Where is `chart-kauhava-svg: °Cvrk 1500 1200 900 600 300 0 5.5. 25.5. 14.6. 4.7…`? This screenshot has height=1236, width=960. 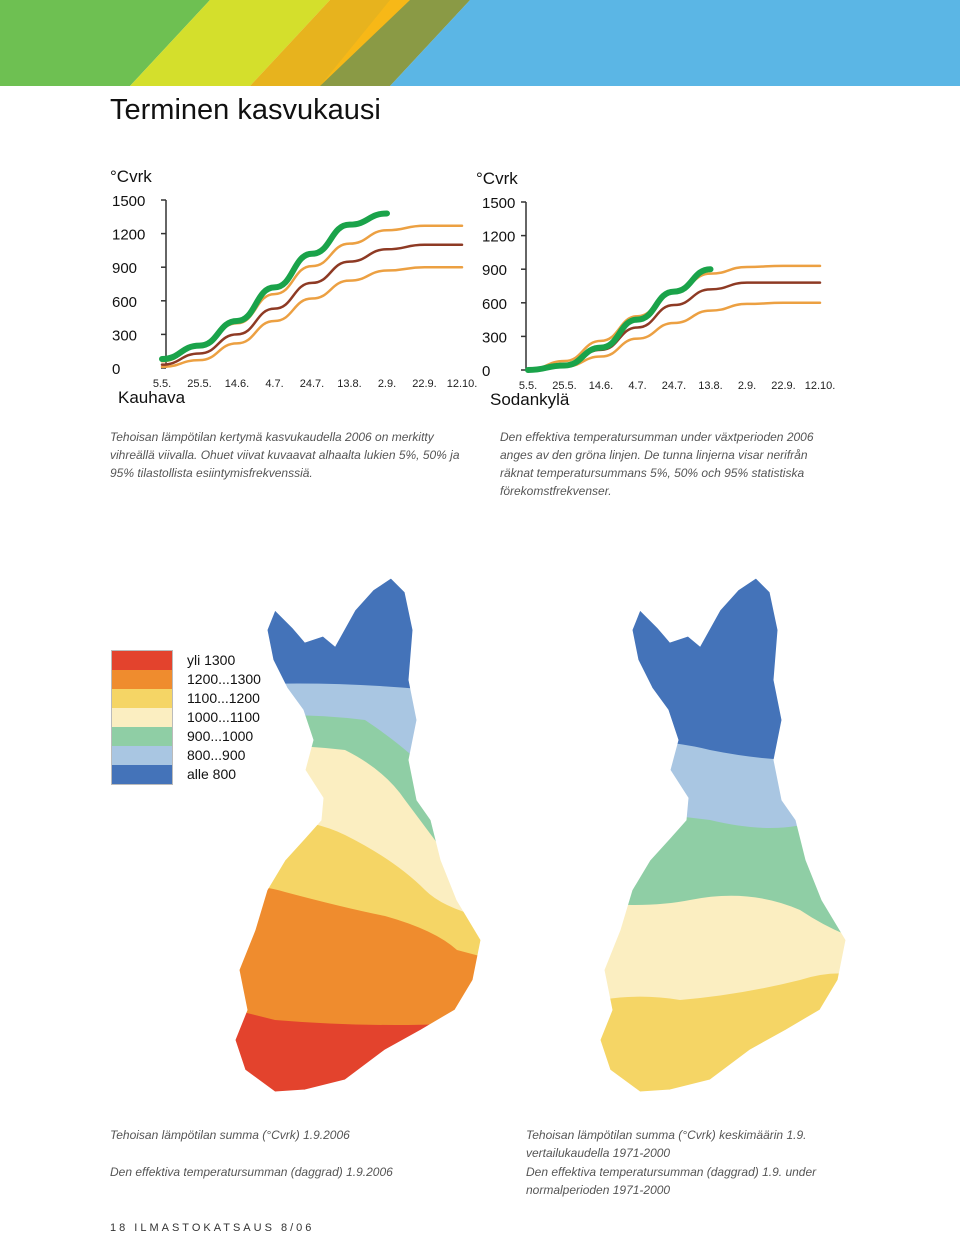
chart-kauhava-svg: °Cvrk 1500 1200 900 600 300 0 5.5. 25.5. 14.6. 4.7… is located at coordinates (294, 287).